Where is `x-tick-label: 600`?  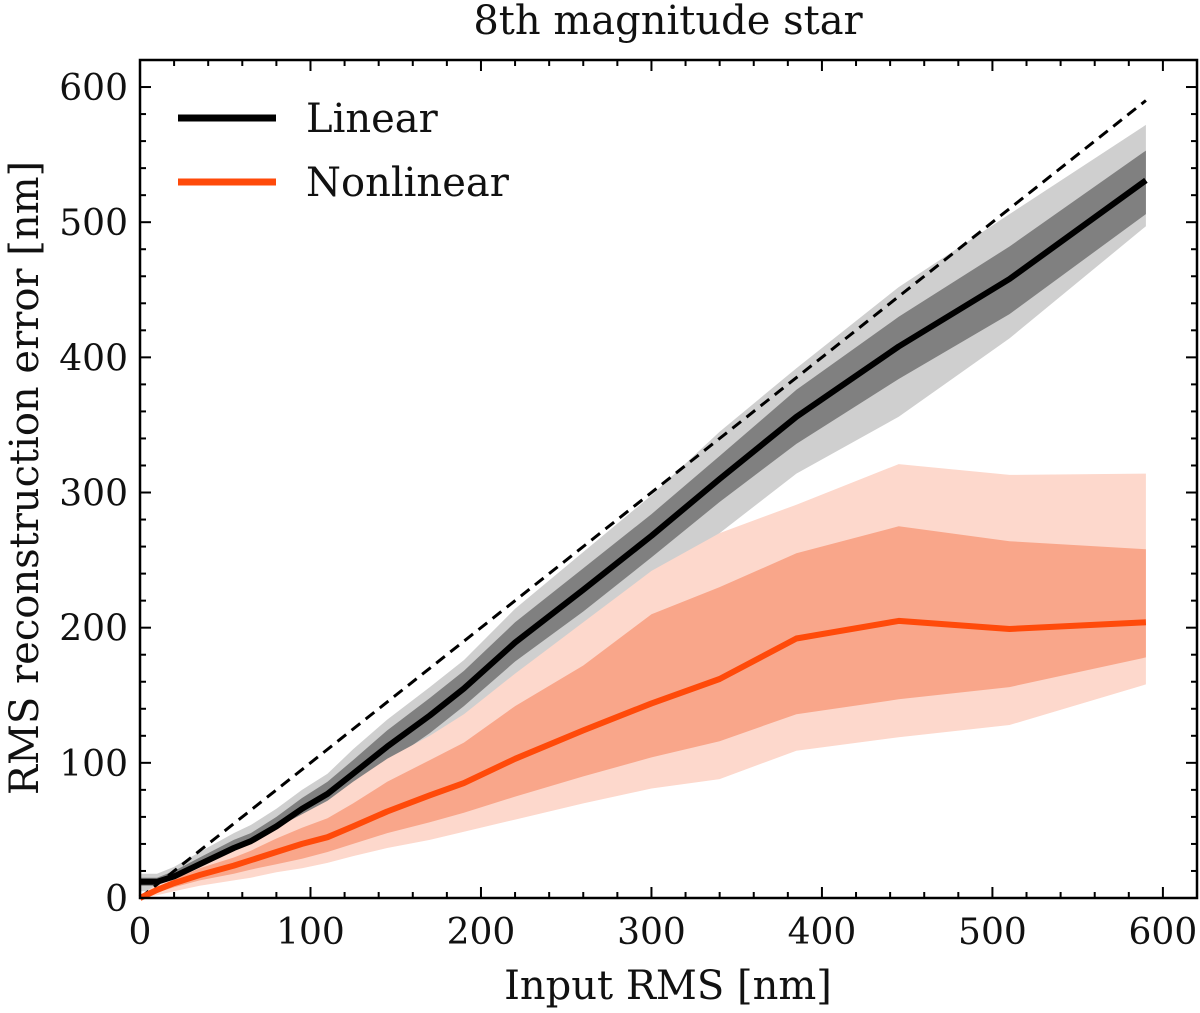
x-tick-label: 600 is located at coordinates (1163, 932).